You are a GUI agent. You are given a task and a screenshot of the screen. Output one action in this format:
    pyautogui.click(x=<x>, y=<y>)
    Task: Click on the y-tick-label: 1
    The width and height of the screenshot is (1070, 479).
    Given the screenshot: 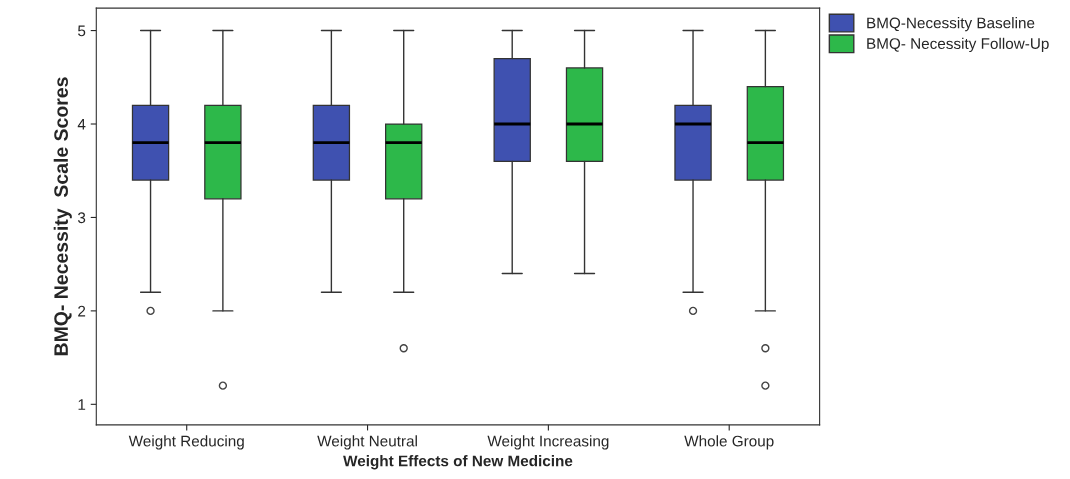 What is the action you would take?
    pyautogui.click(x=82, y=404)
    